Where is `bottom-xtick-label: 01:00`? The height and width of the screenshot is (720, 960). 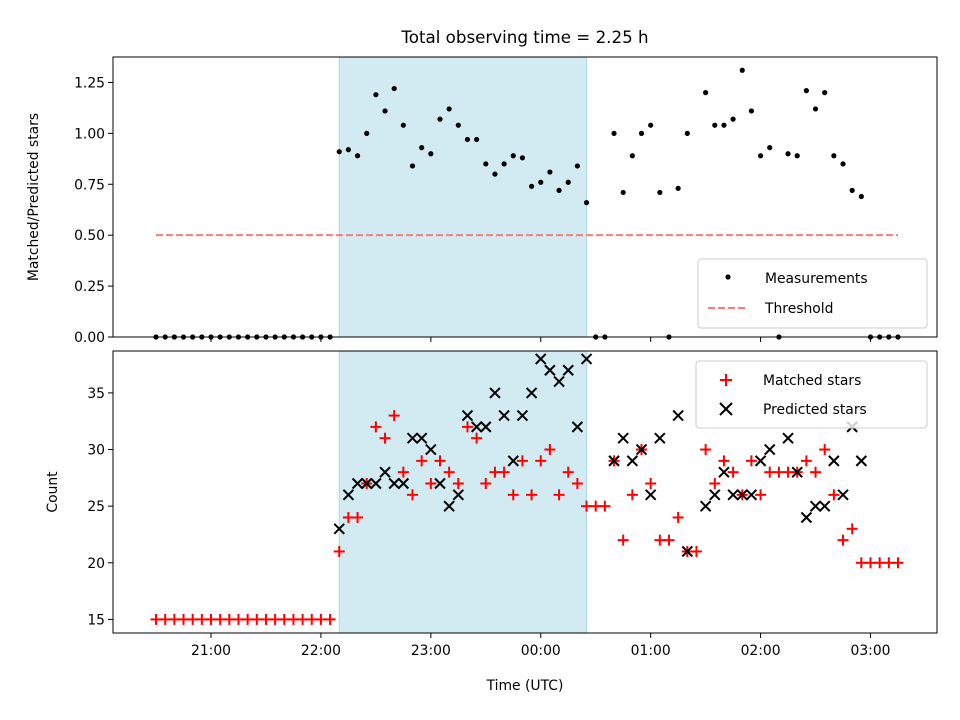 bottom-xtick-label: 01:00 is located at coordinates (651, 651).